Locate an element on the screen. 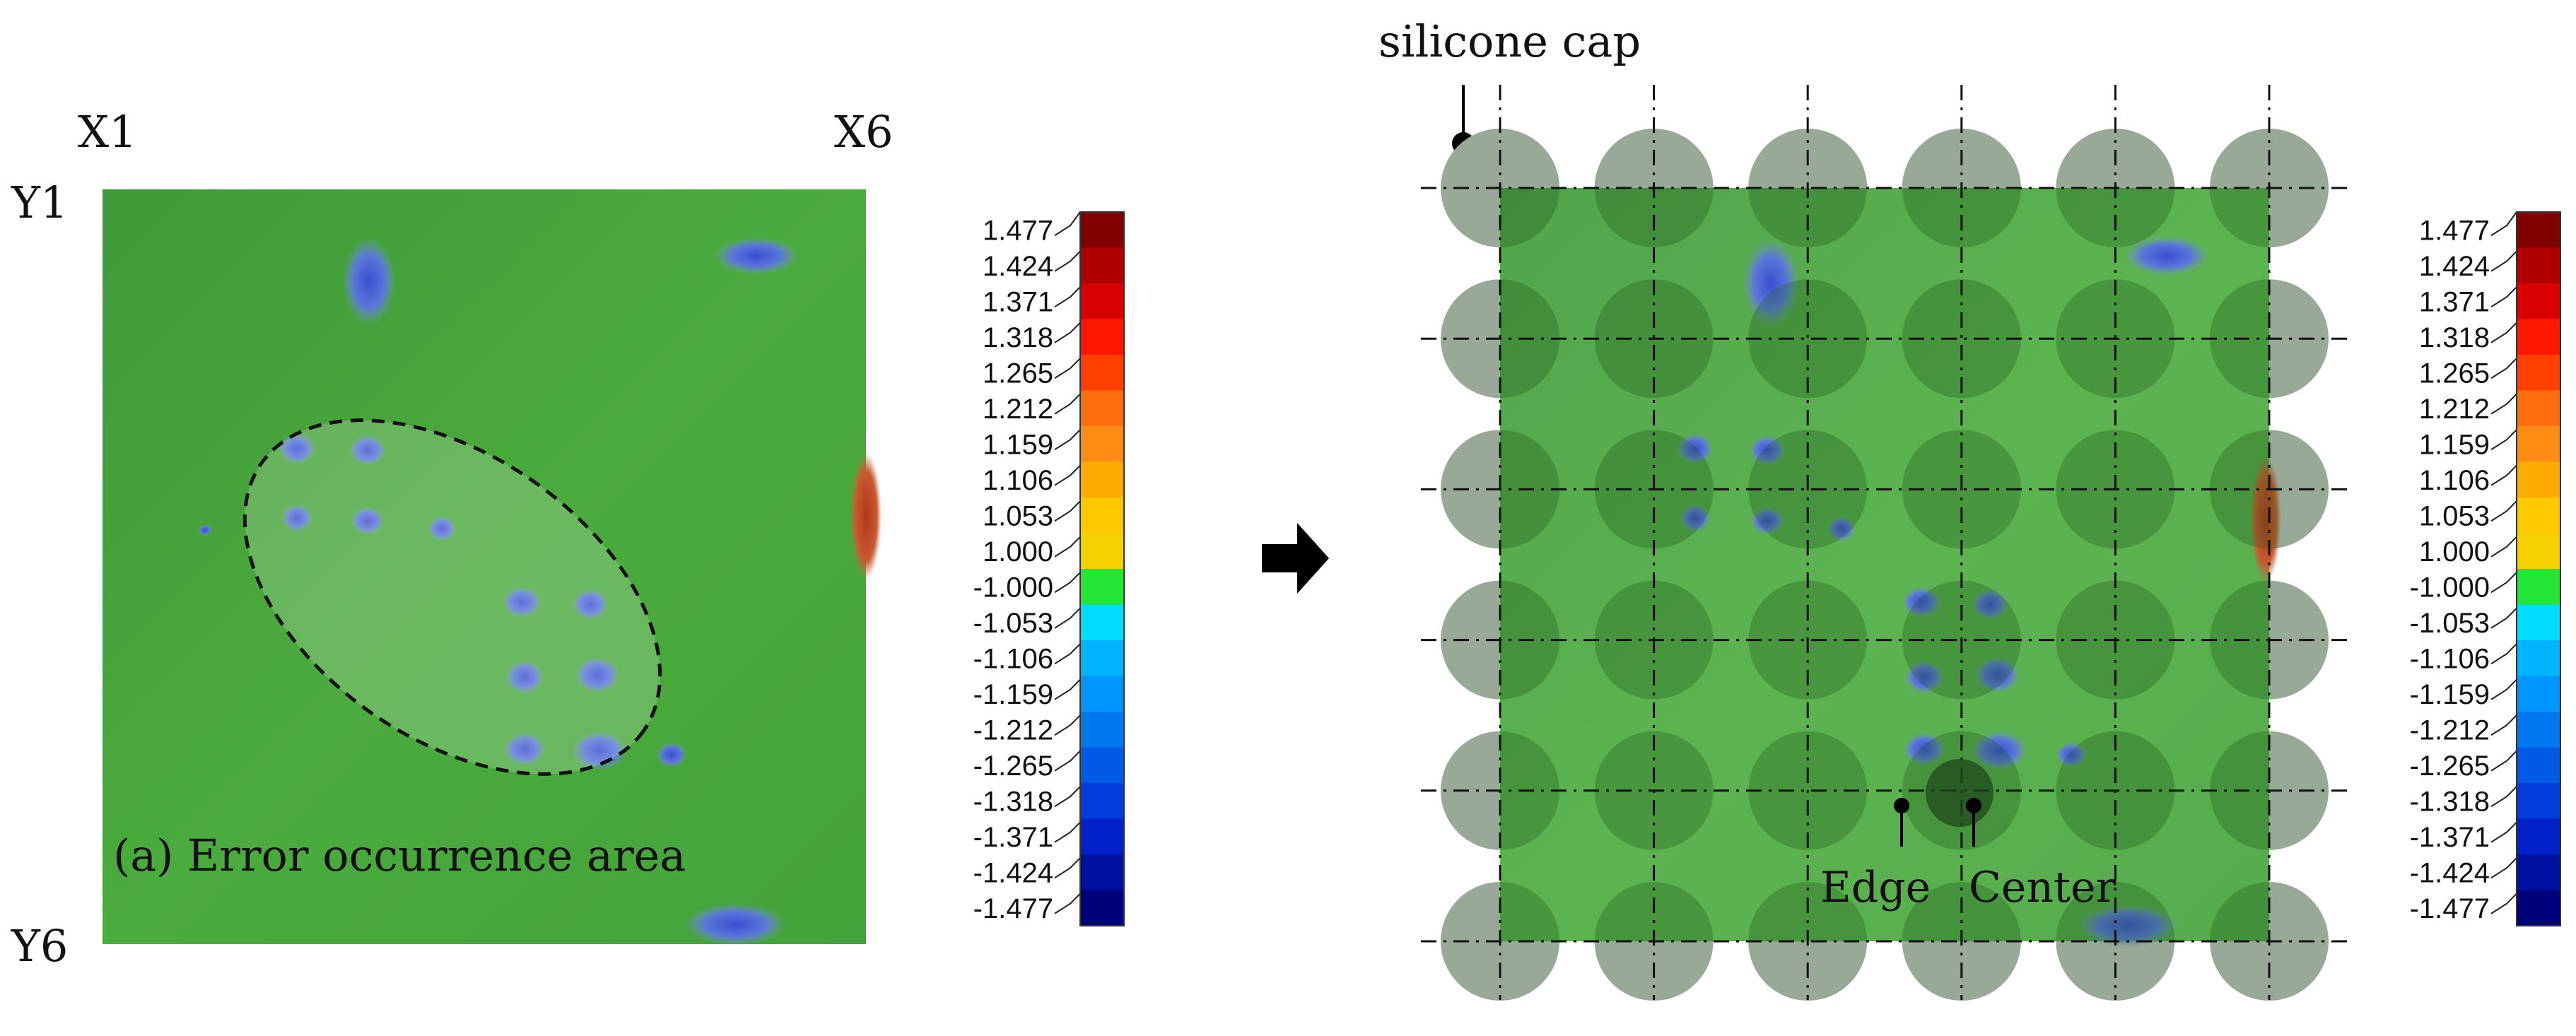 The width and height of the screenshot is (2576, 1036). center-dot is located at coordinates (1974, 805).